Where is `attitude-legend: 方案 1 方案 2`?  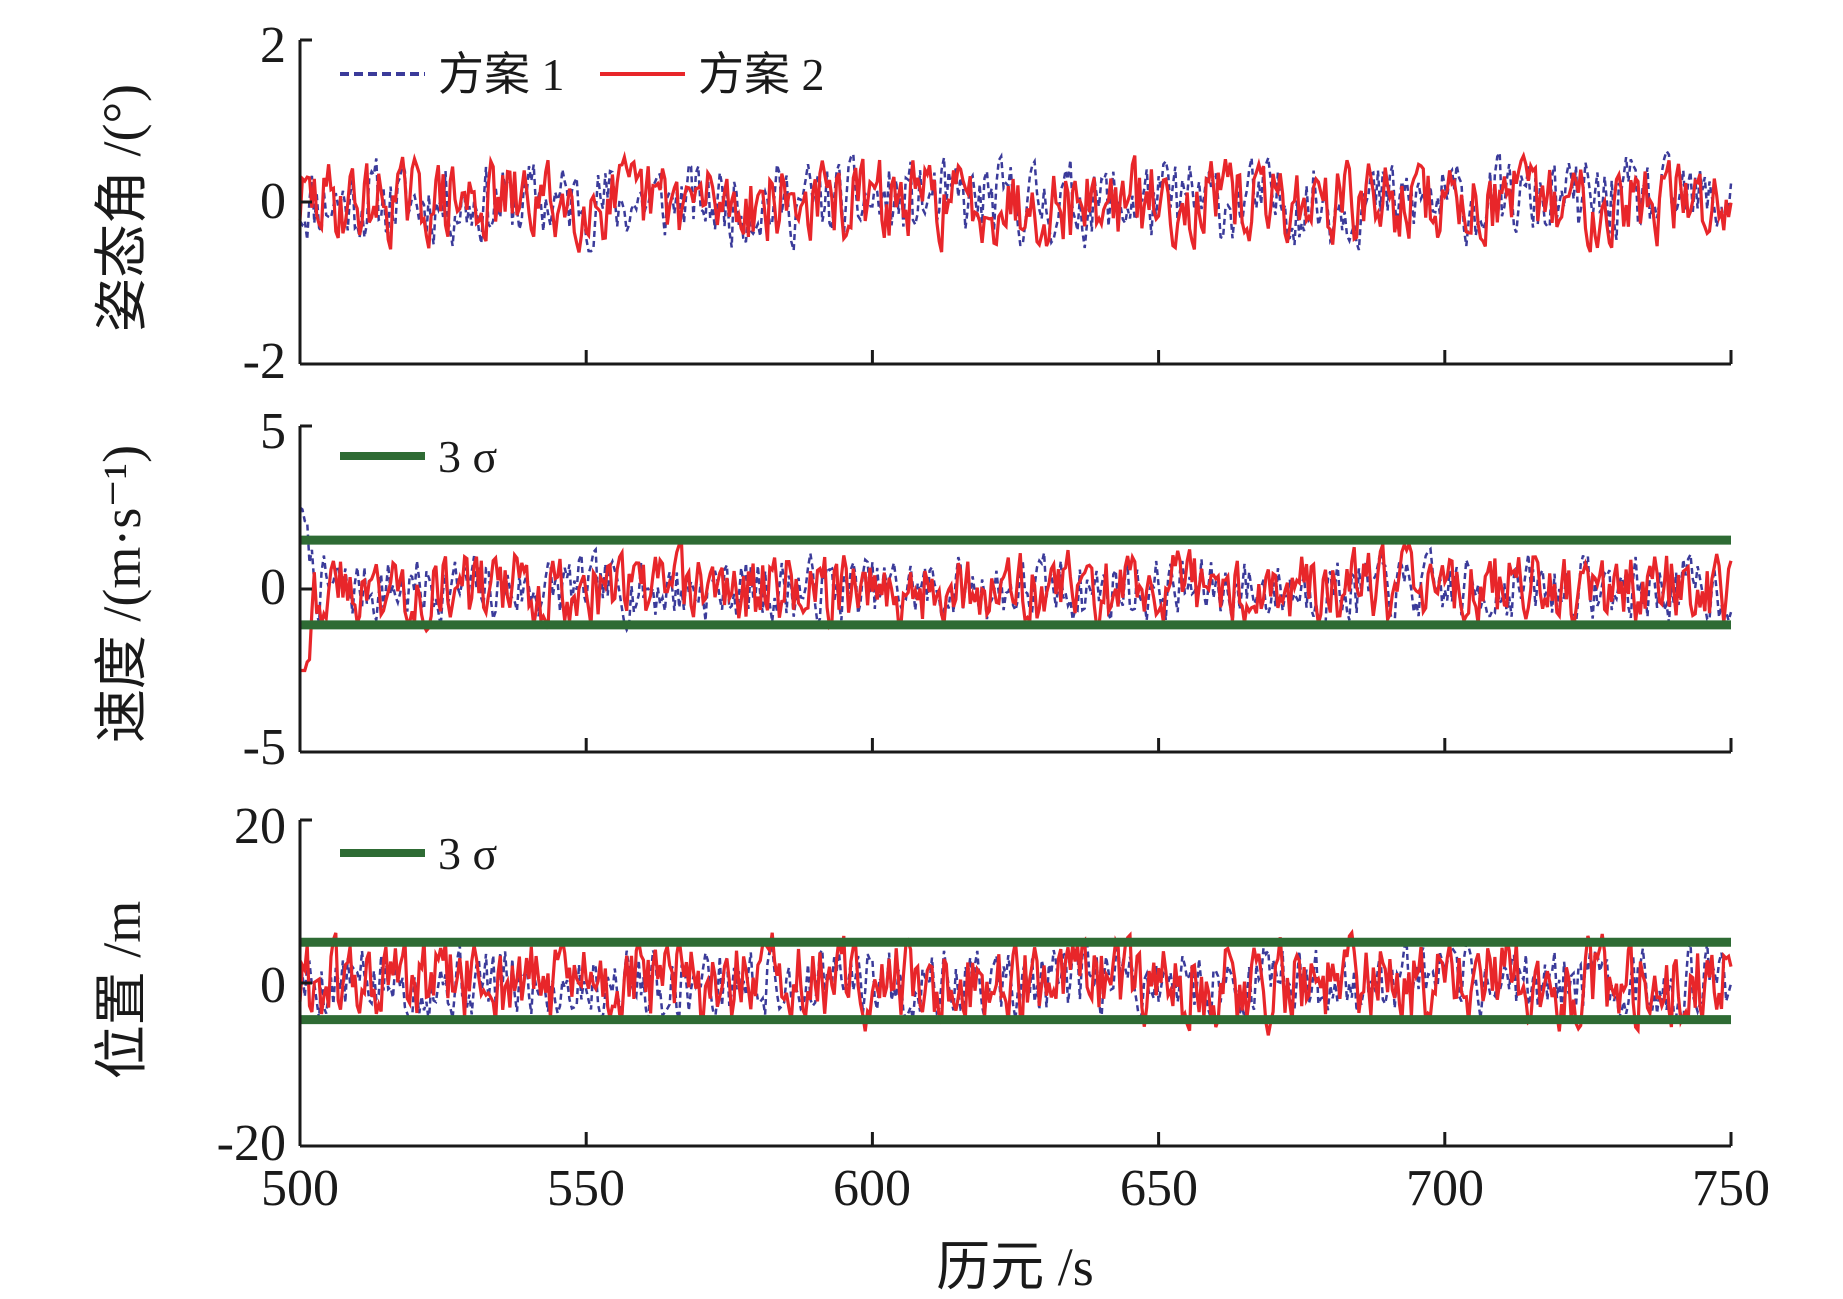 attitude-legend: 方案 1 方案 2 is located at coordinates (582, 74).